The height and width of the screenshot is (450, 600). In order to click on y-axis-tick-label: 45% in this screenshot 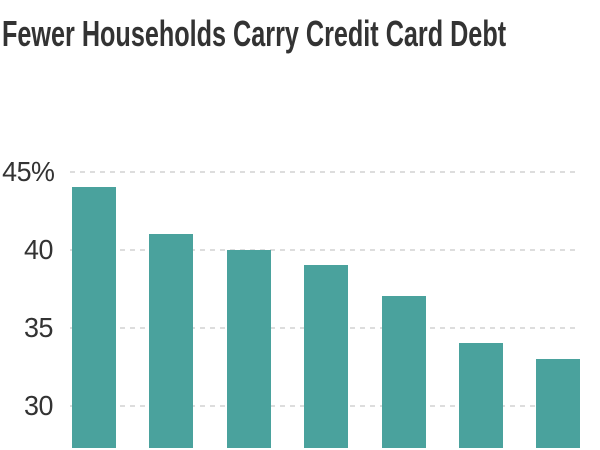, I will do `click(28, 171)`.